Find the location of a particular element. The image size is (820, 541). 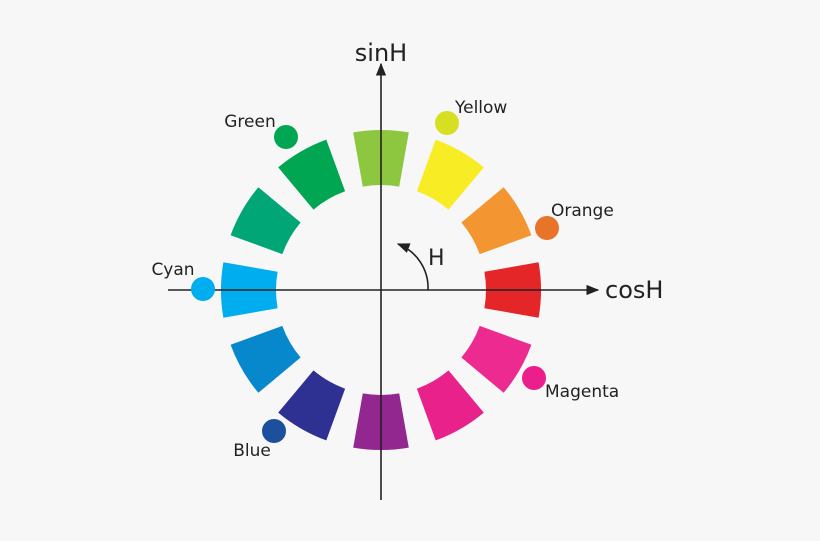

cos-label: cosH is located at coordinates (634, 290).